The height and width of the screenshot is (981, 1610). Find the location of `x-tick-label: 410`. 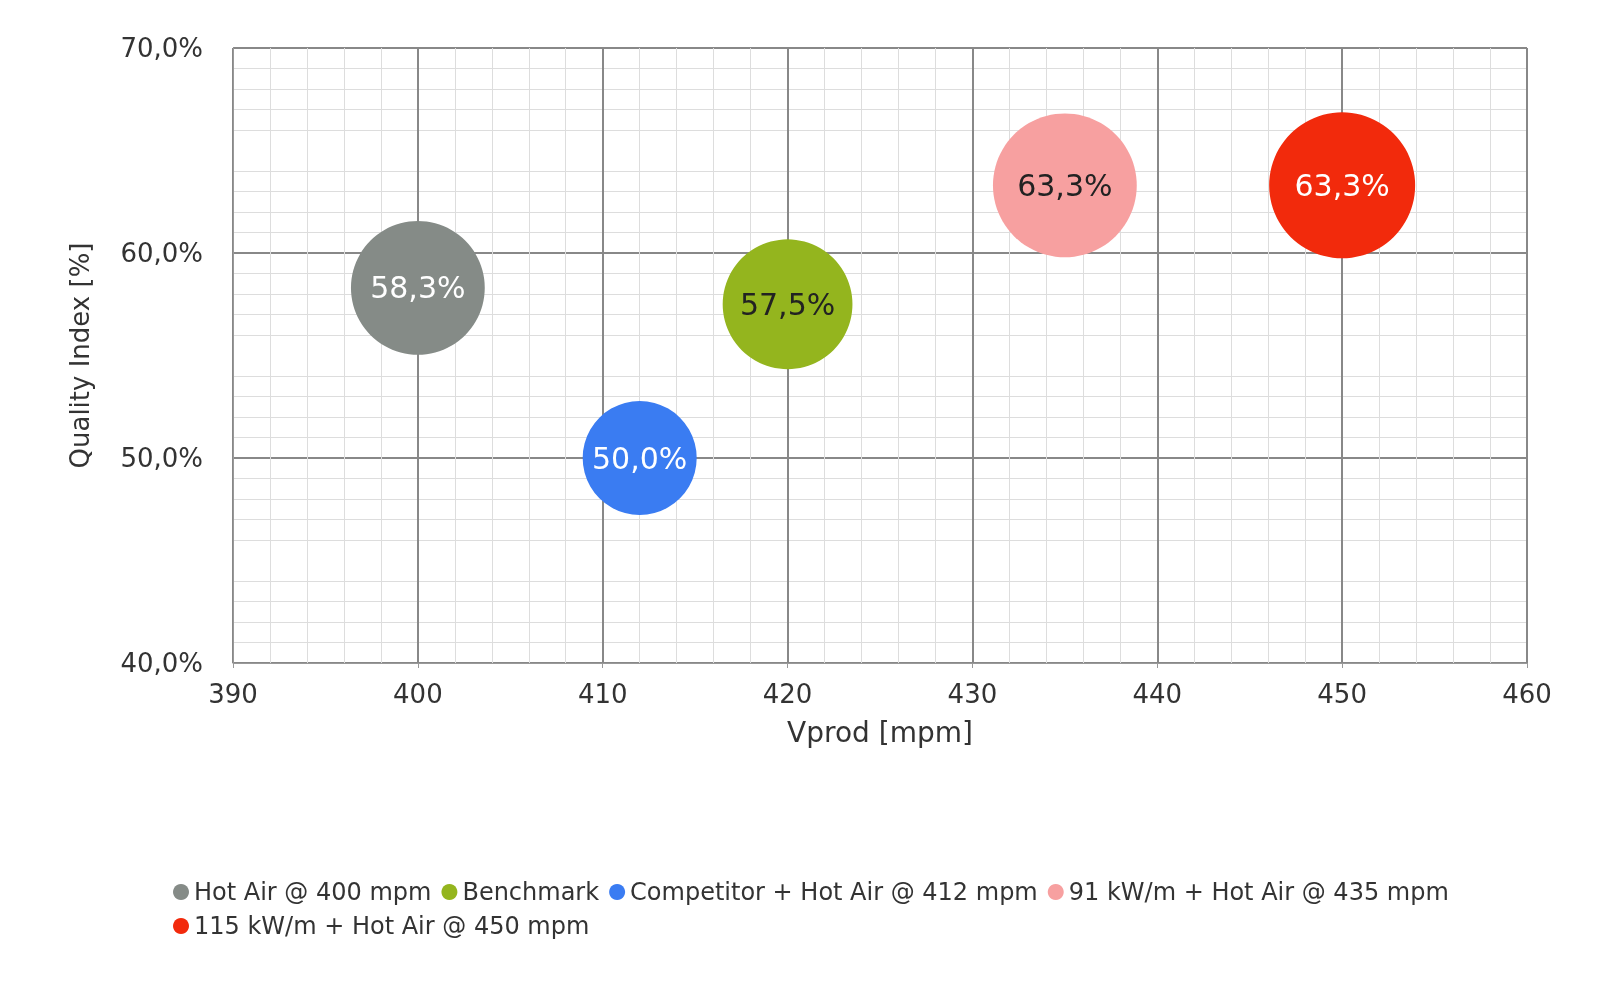

x-tick-label: 410 is located at coordinates (602, 694).